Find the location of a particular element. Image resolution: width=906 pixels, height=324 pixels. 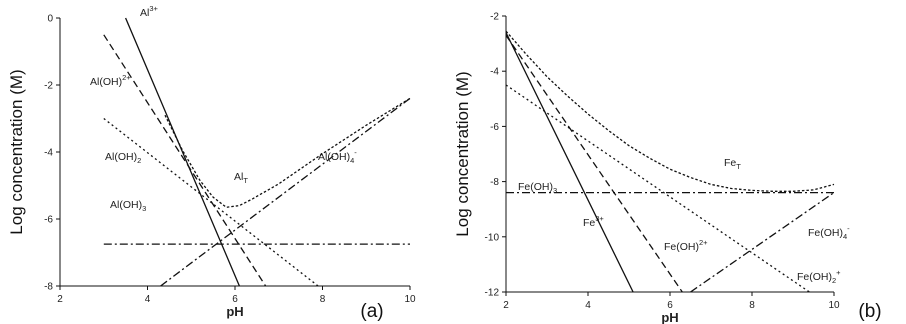

series-label: Fe(OH)3 is located at coordinates (537, 188).